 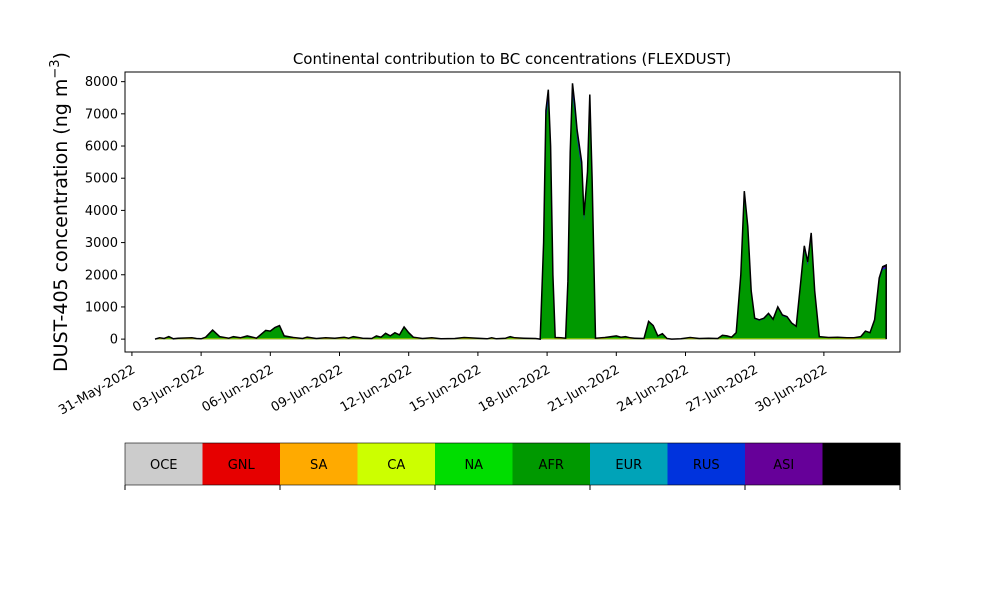 I want to click on x-tick-label: 21-Jun-2022, so click(x=583, y=388).